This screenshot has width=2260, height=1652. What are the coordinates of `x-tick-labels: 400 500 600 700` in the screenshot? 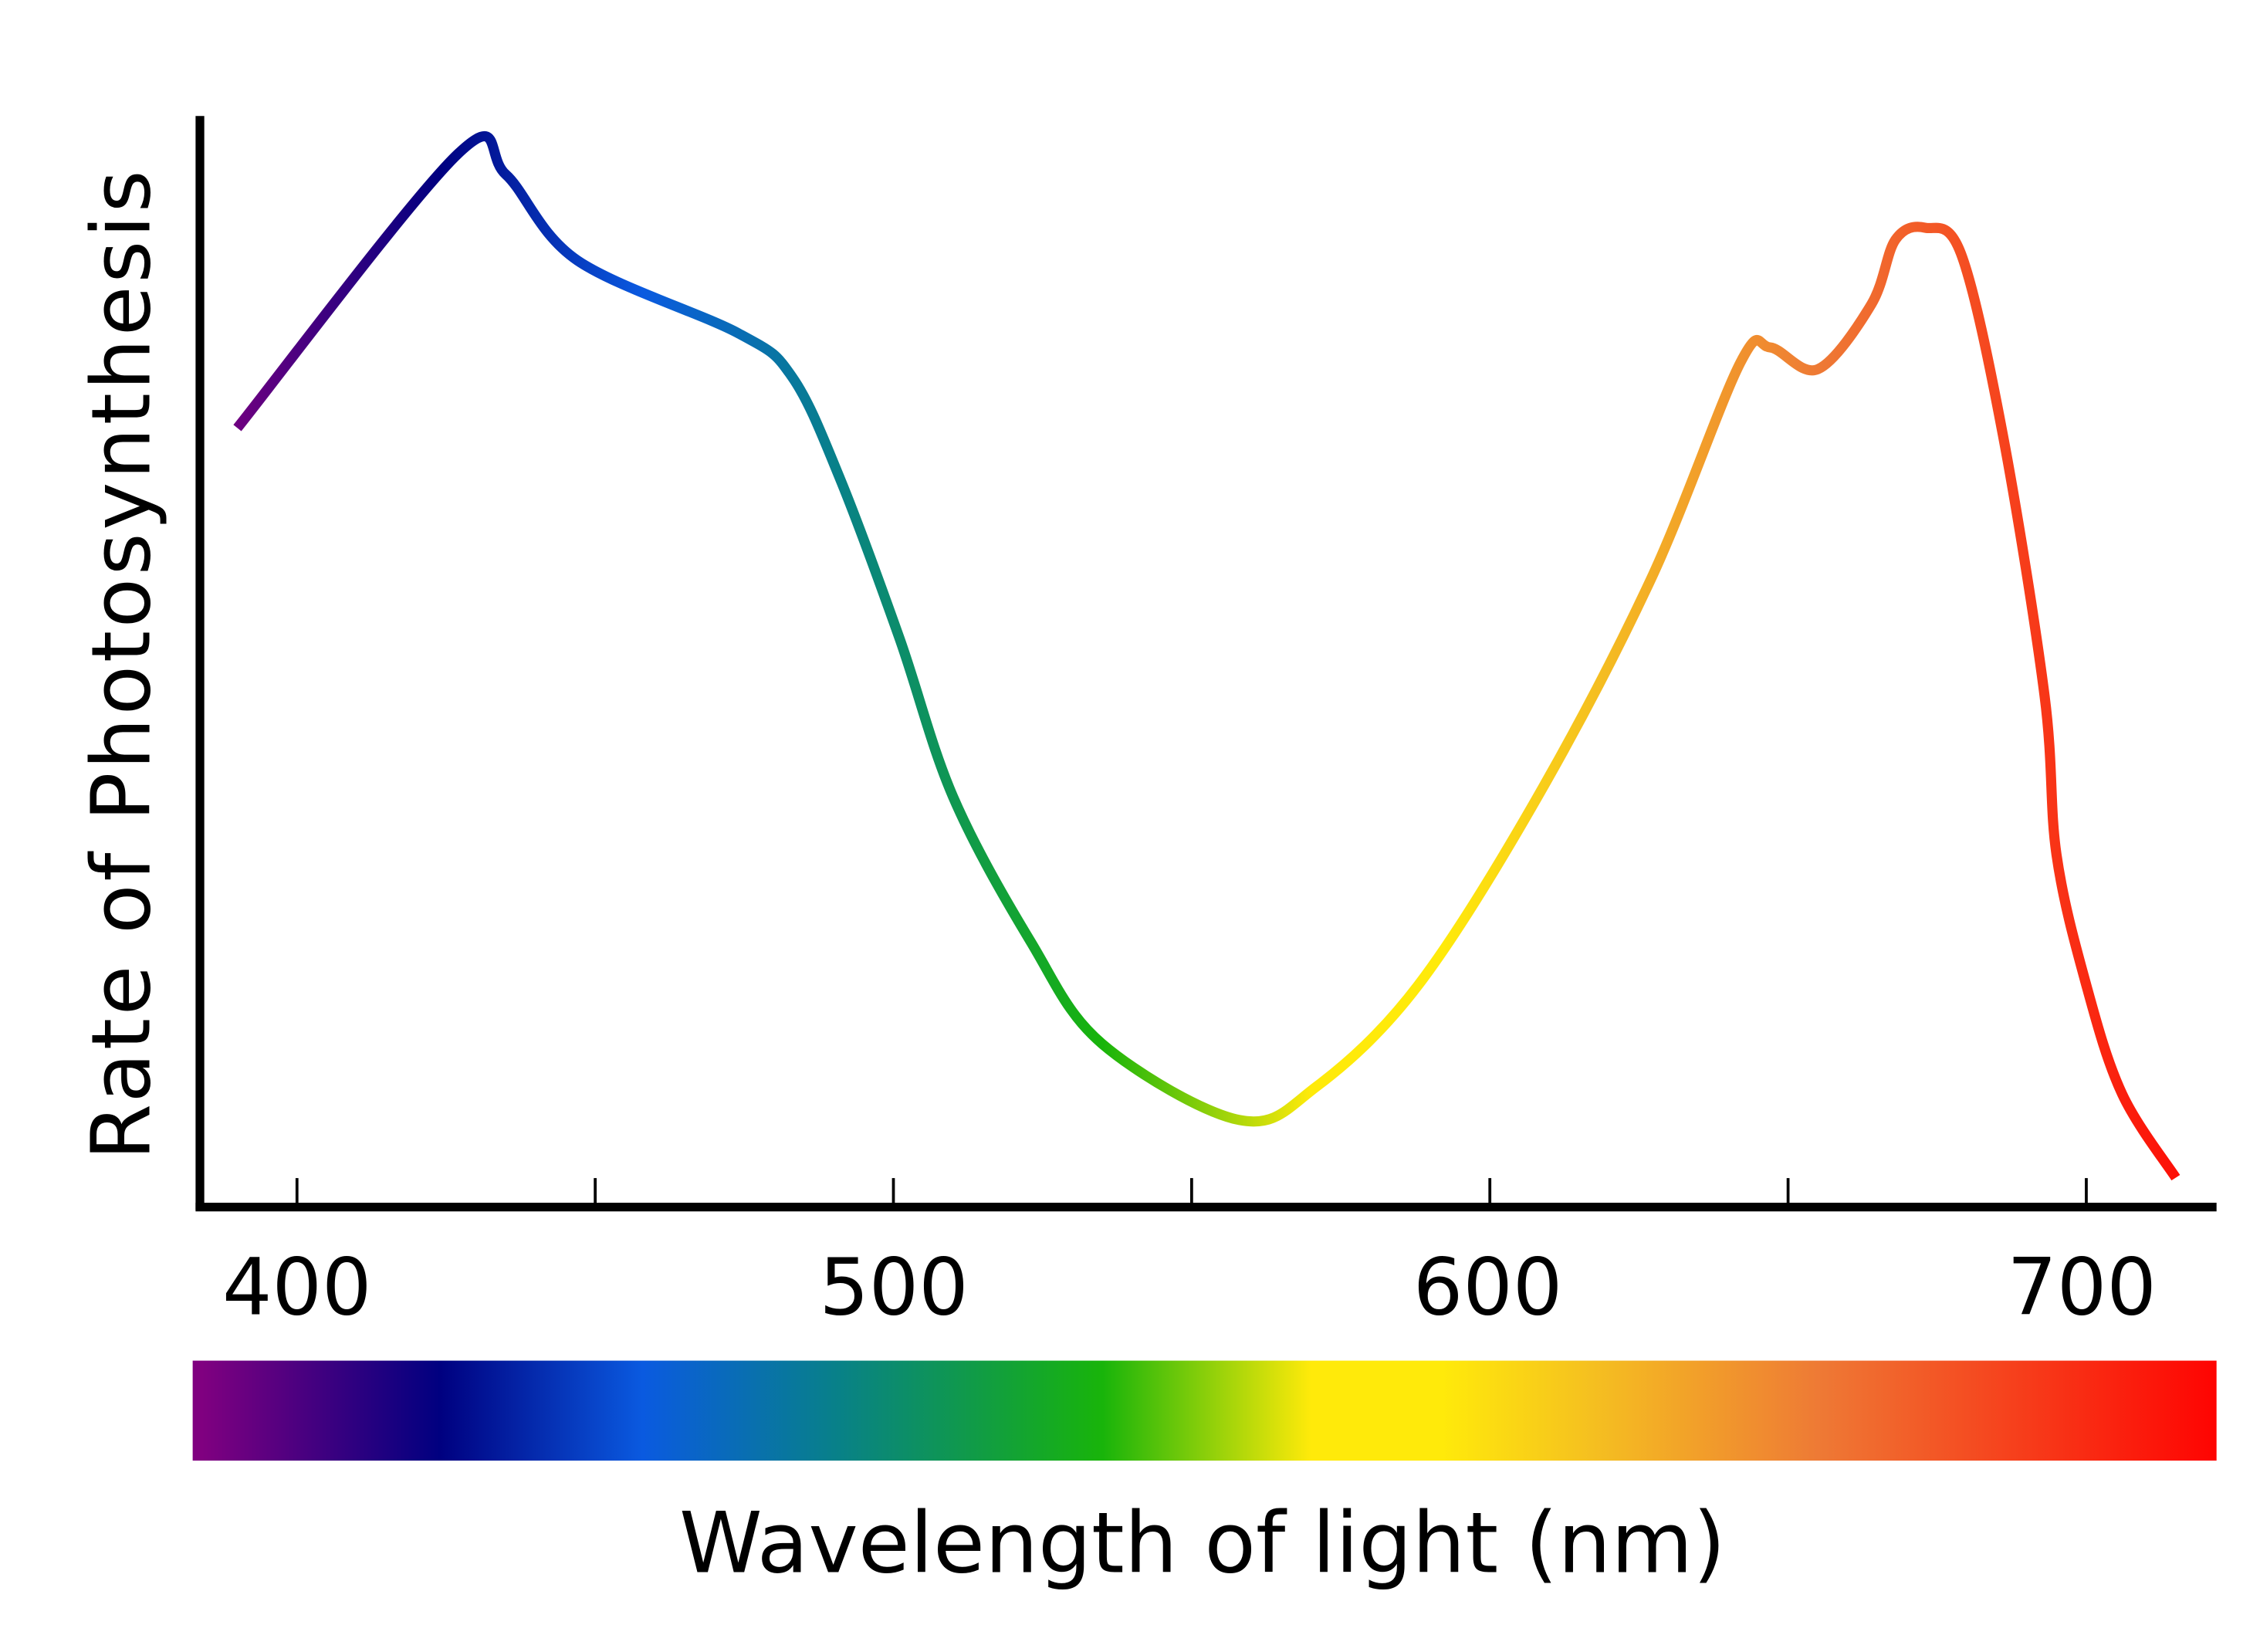 It's located at (1189, 1287).